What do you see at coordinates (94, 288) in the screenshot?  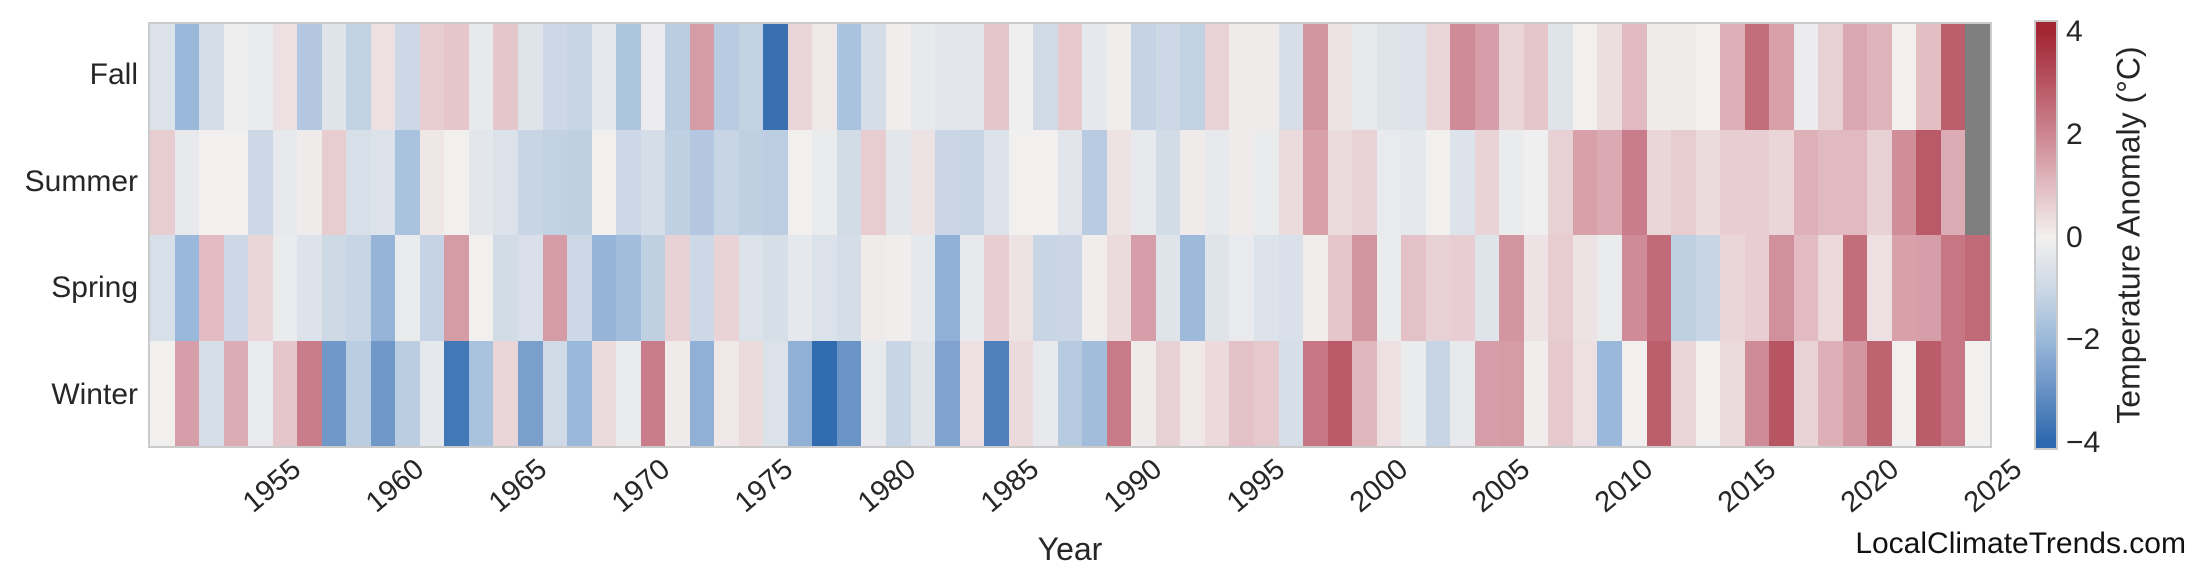 I see `y-tick-label: Spring` at bounding box center [94, 288].